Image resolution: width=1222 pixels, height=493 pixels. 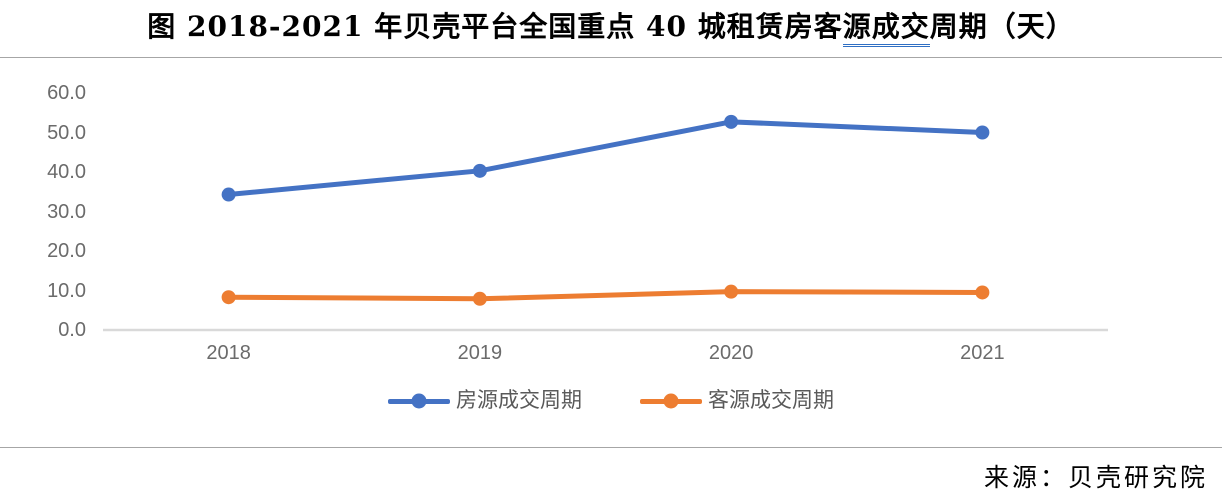 I want to click on series2-dot-icon, so click(x=671, y=401).